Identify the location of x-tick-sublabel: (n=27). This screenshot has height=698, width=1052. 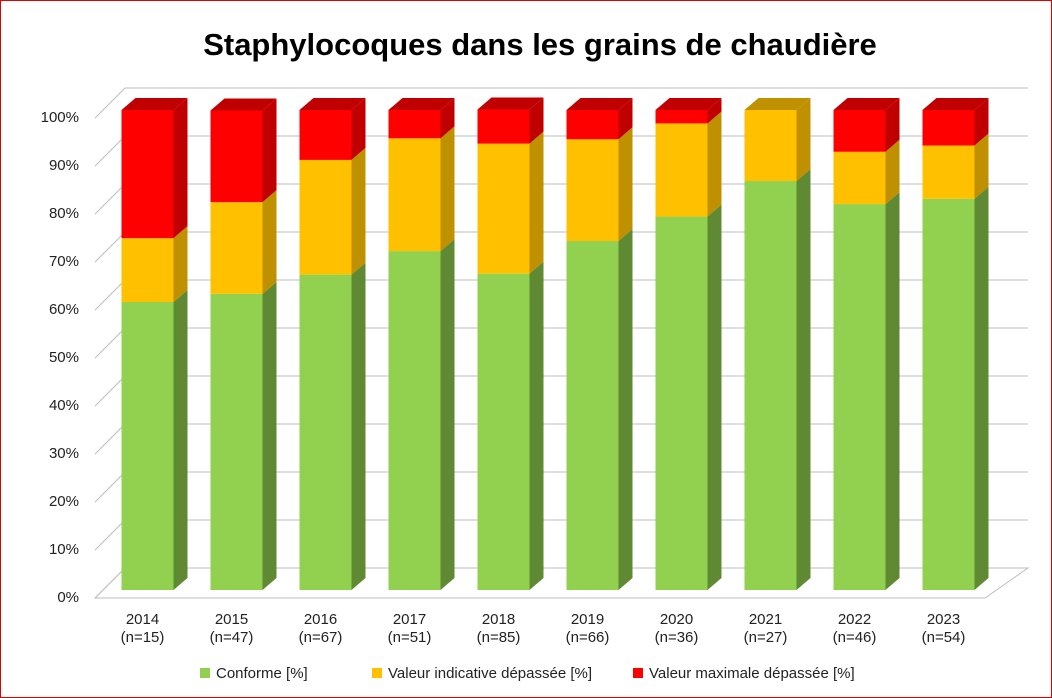
(766, 637).